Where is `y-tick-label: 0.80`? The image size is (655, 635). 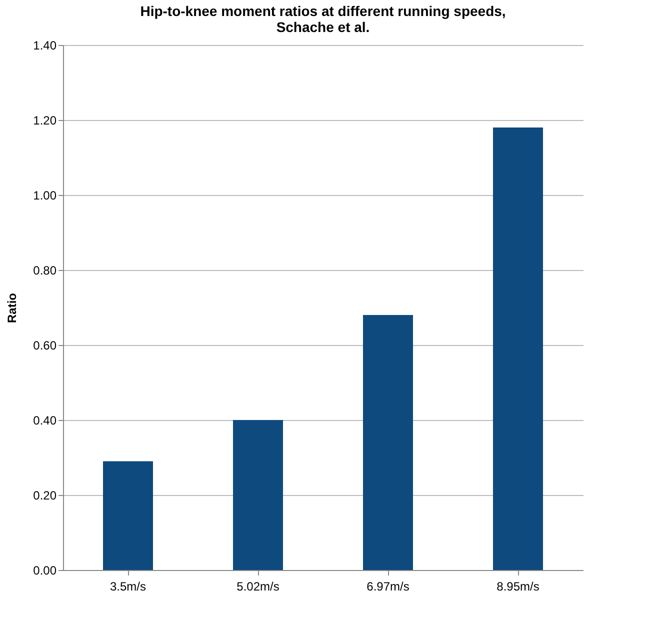
y-tick-label: 0.80 is located at coordinates (45, 271).